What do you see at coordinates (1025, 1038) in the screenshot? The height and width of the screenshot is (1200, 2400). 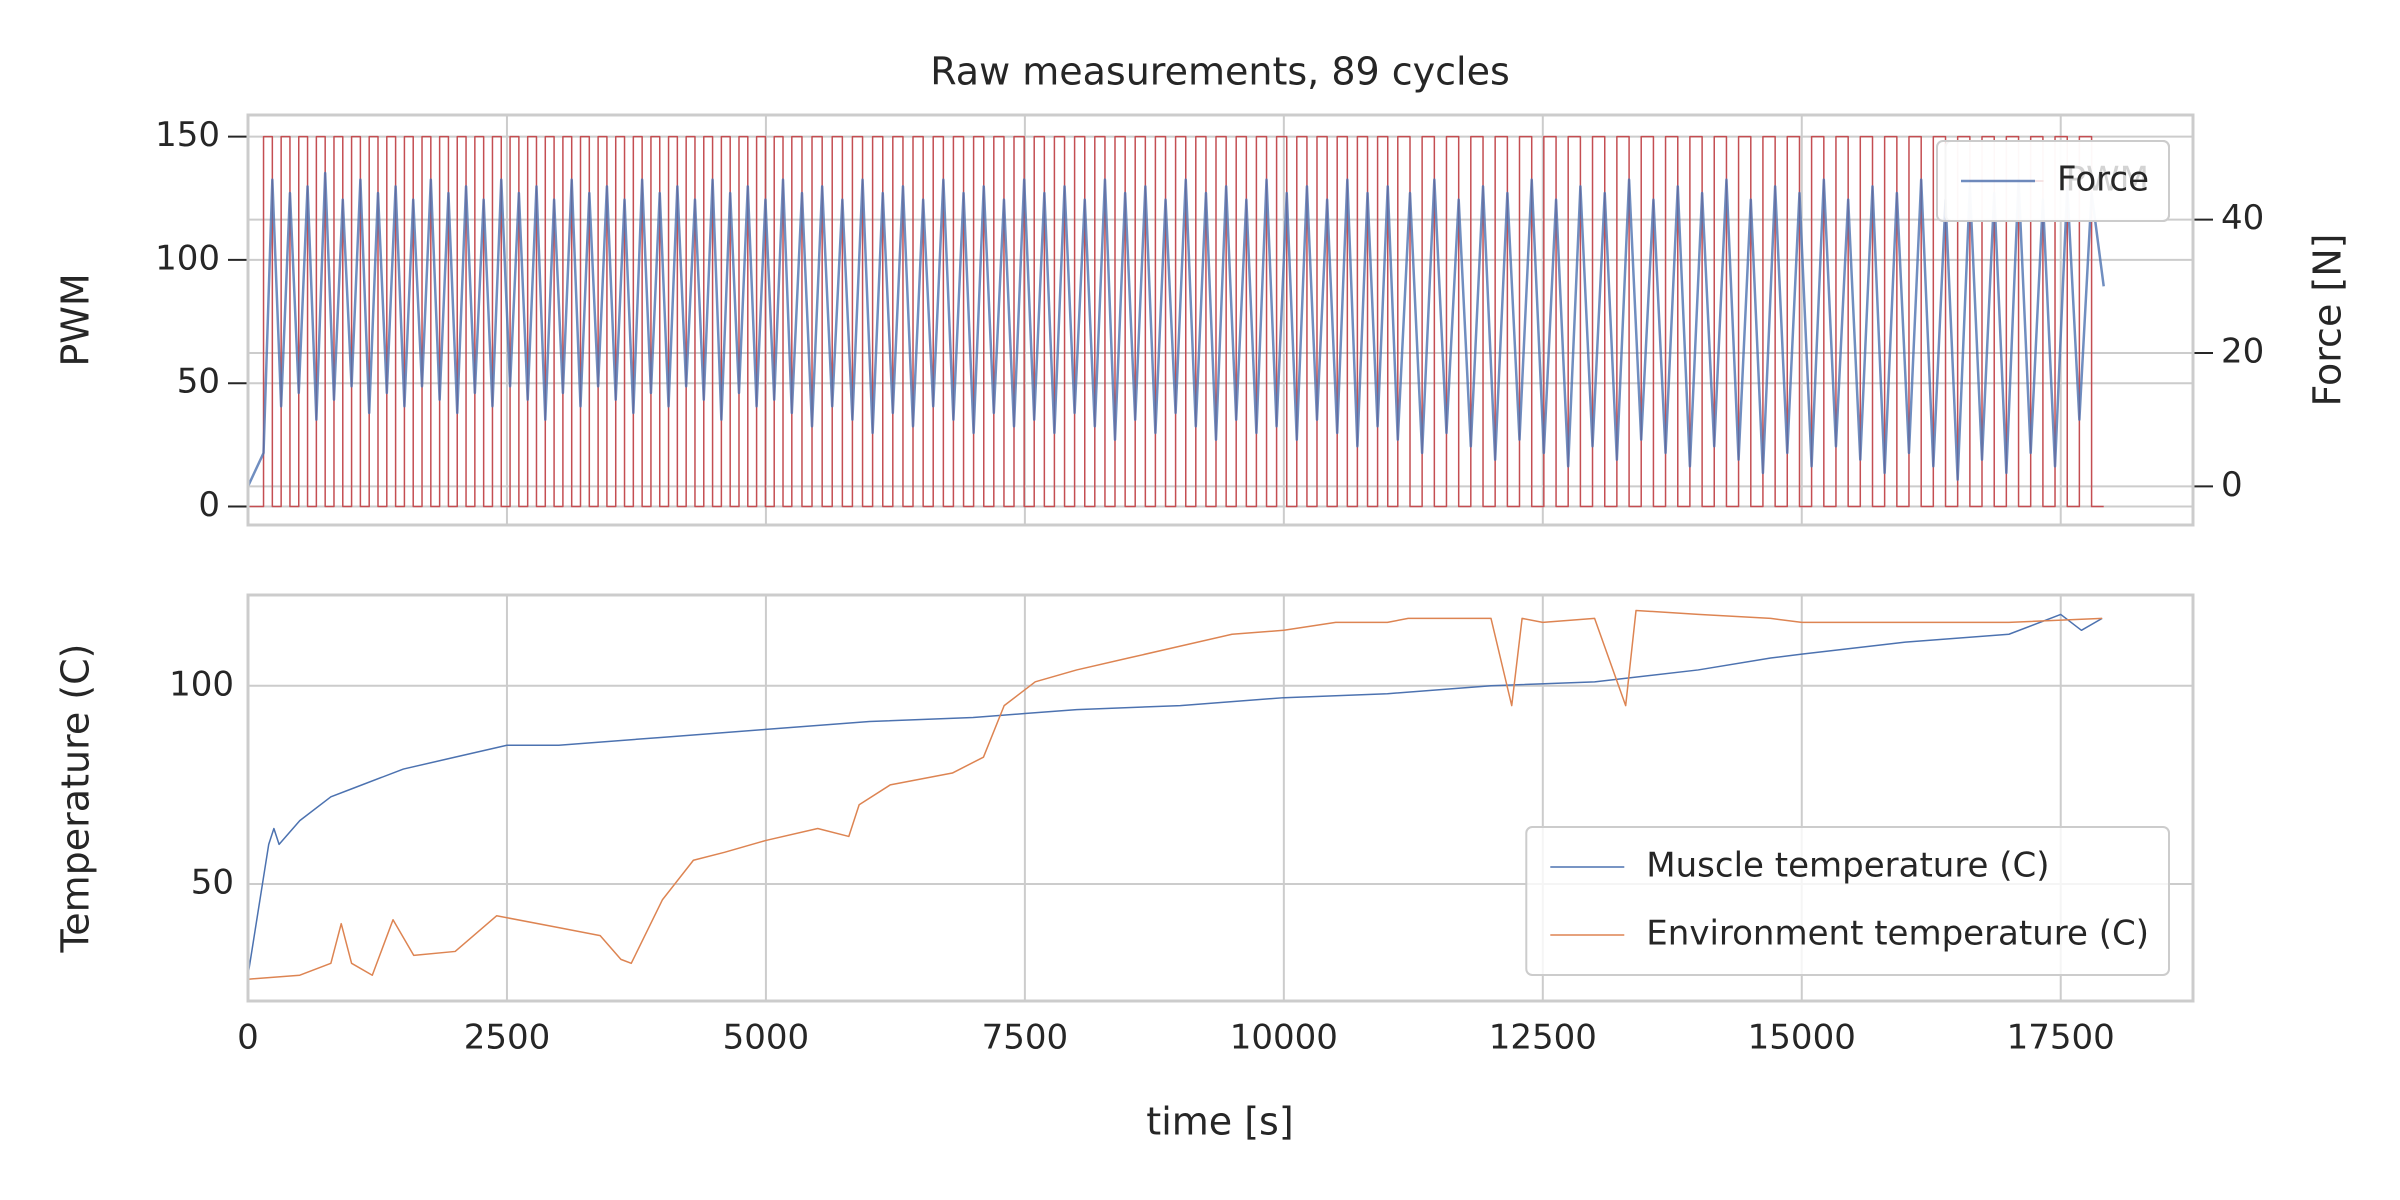 I see `x-tick-label: 7500` at bounding box center [1025, 1038].